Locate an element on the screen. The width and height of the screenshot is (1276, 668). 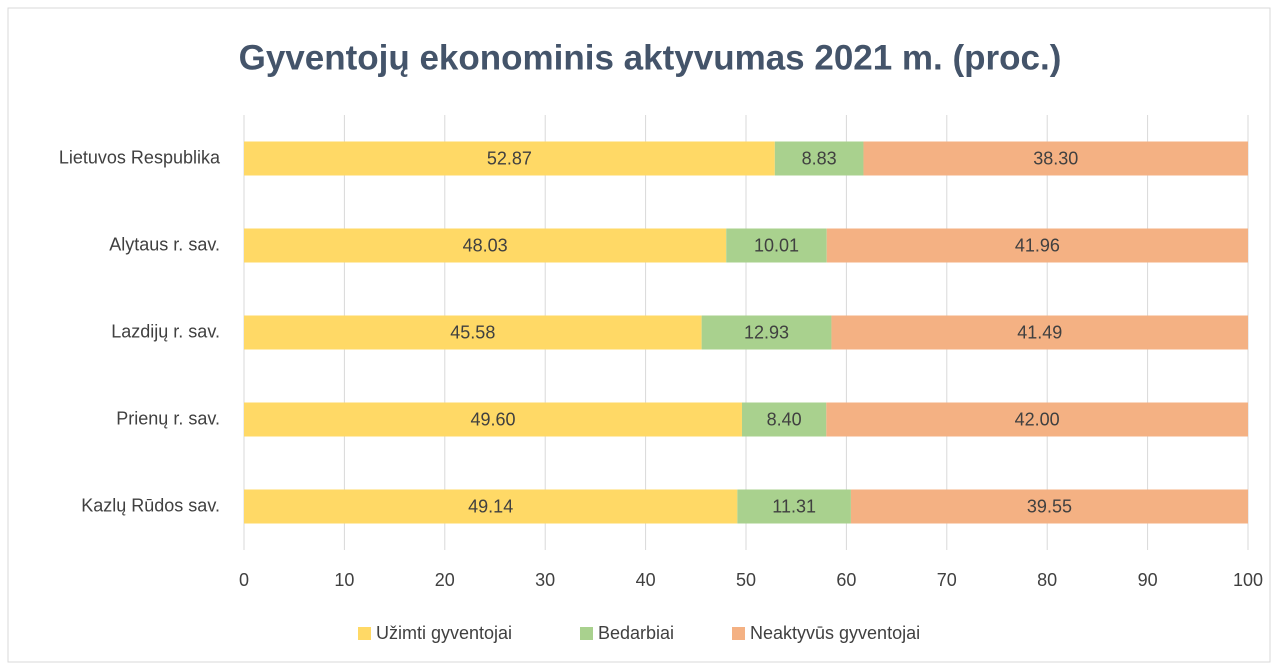
data-label: 41.49 is located at coordinates (1039, 332).